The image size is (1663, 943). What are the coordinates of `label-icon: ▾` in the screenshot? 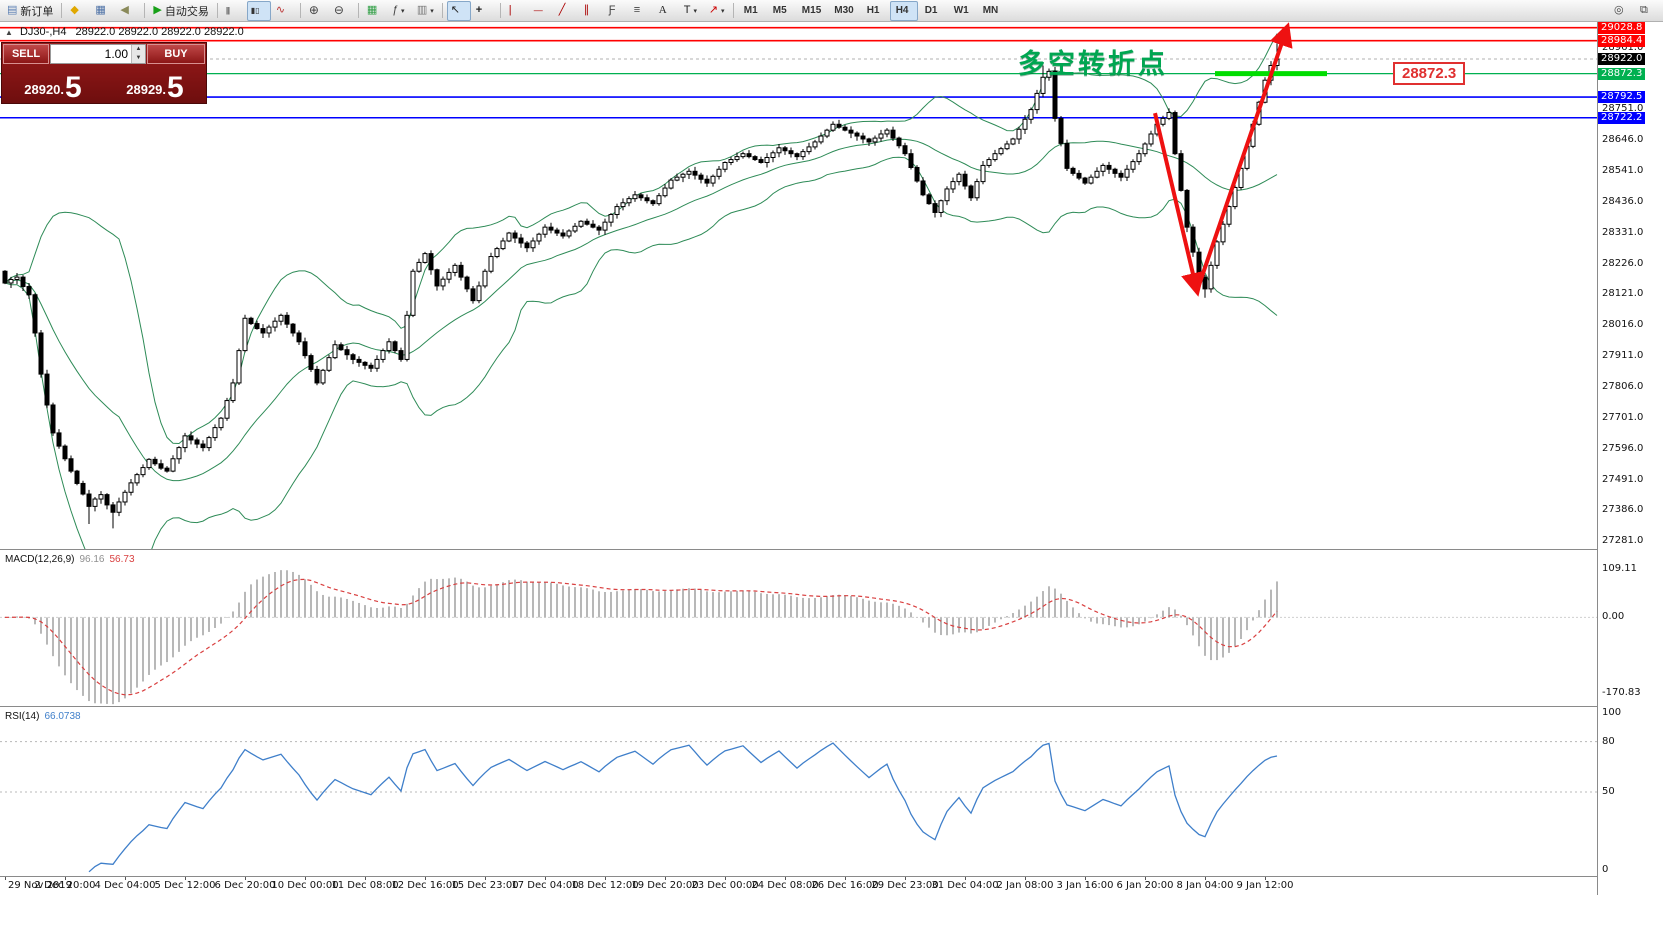 It's located at (692, 11).